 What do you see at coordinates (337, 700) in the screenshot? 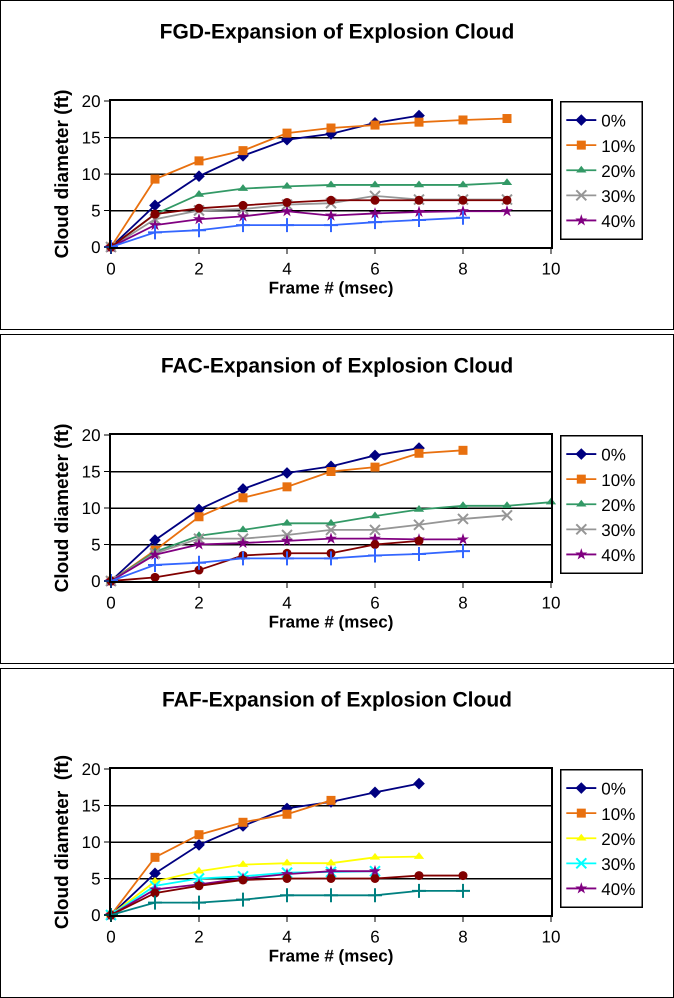
I see `chart-title: FAF-Expansion of Explosion Cloud` at bounding box center [337, 700].